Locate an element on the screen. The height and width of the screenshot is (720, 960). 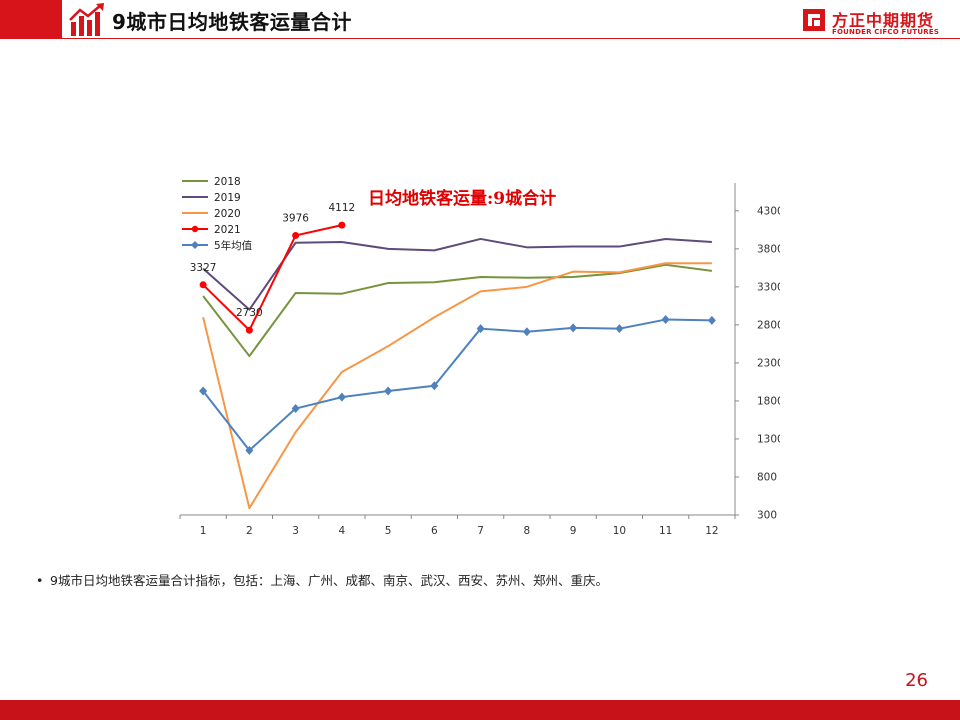
founder-logo-icon is located at coordinates (814, 20).